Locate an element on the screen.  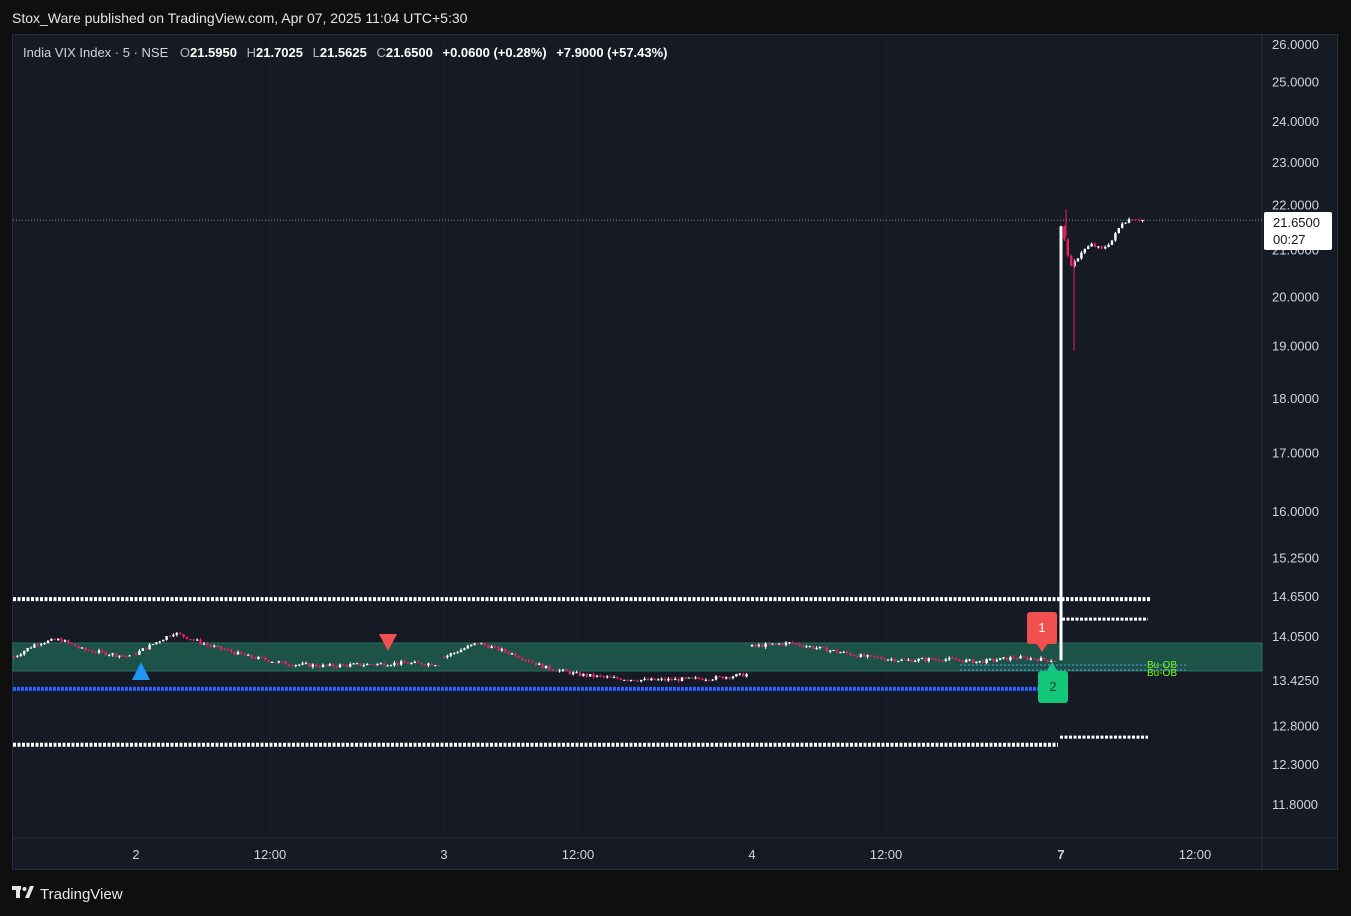
symbol-label: India VIX Index · 5 · NSE is located at coordinates (96, 52).